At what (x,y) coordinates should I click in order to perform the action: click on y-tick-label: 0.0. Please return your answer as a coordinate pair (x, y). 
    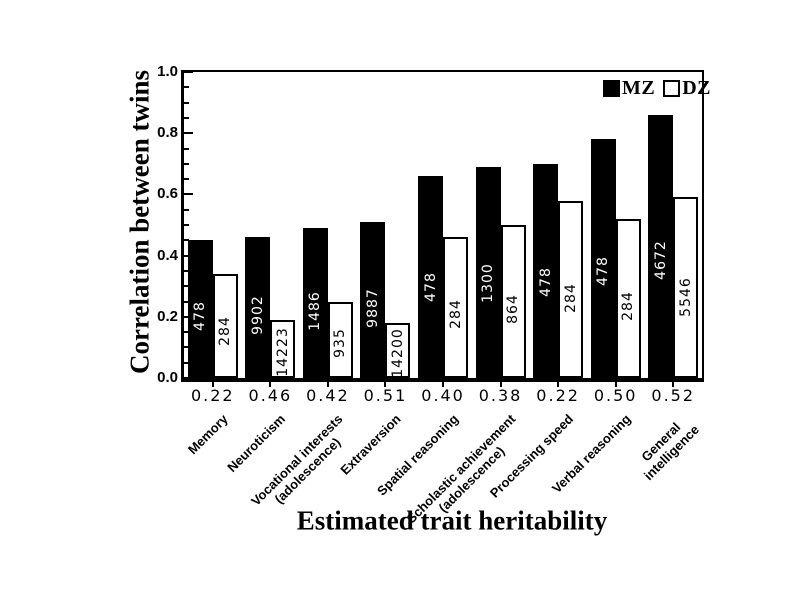
    Looking at the image, I should click on (167, 377).